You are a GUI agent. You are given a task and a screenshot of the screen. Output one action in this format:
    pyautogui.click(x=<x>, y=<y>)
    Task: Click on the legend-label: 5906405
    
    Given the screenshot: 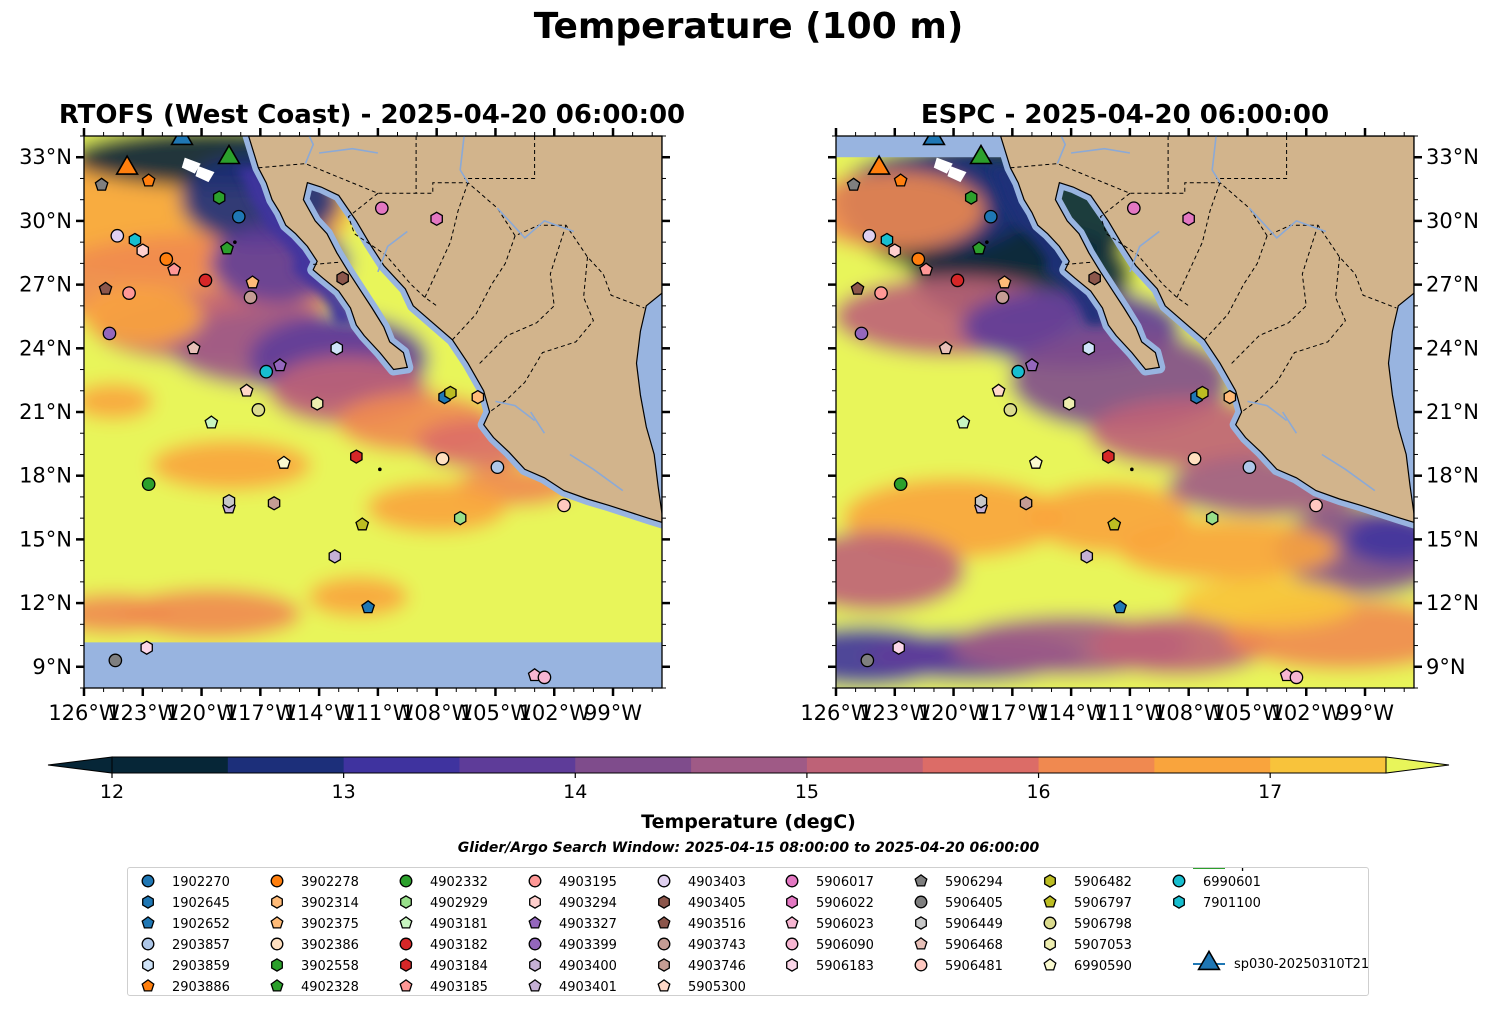 What is the action you would take?
    pyautogui.click(x=974, y=903)
    